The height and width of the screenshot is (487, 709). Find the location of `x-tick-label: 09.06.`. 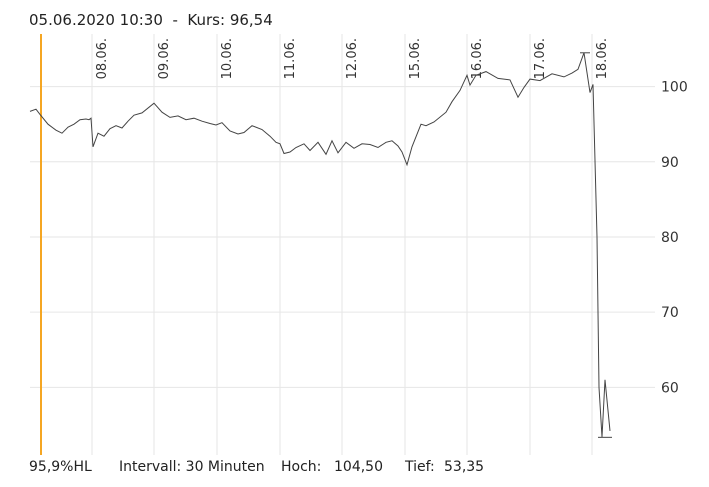

x-tick-label: 09.06. is located at coordinates (164, 58).